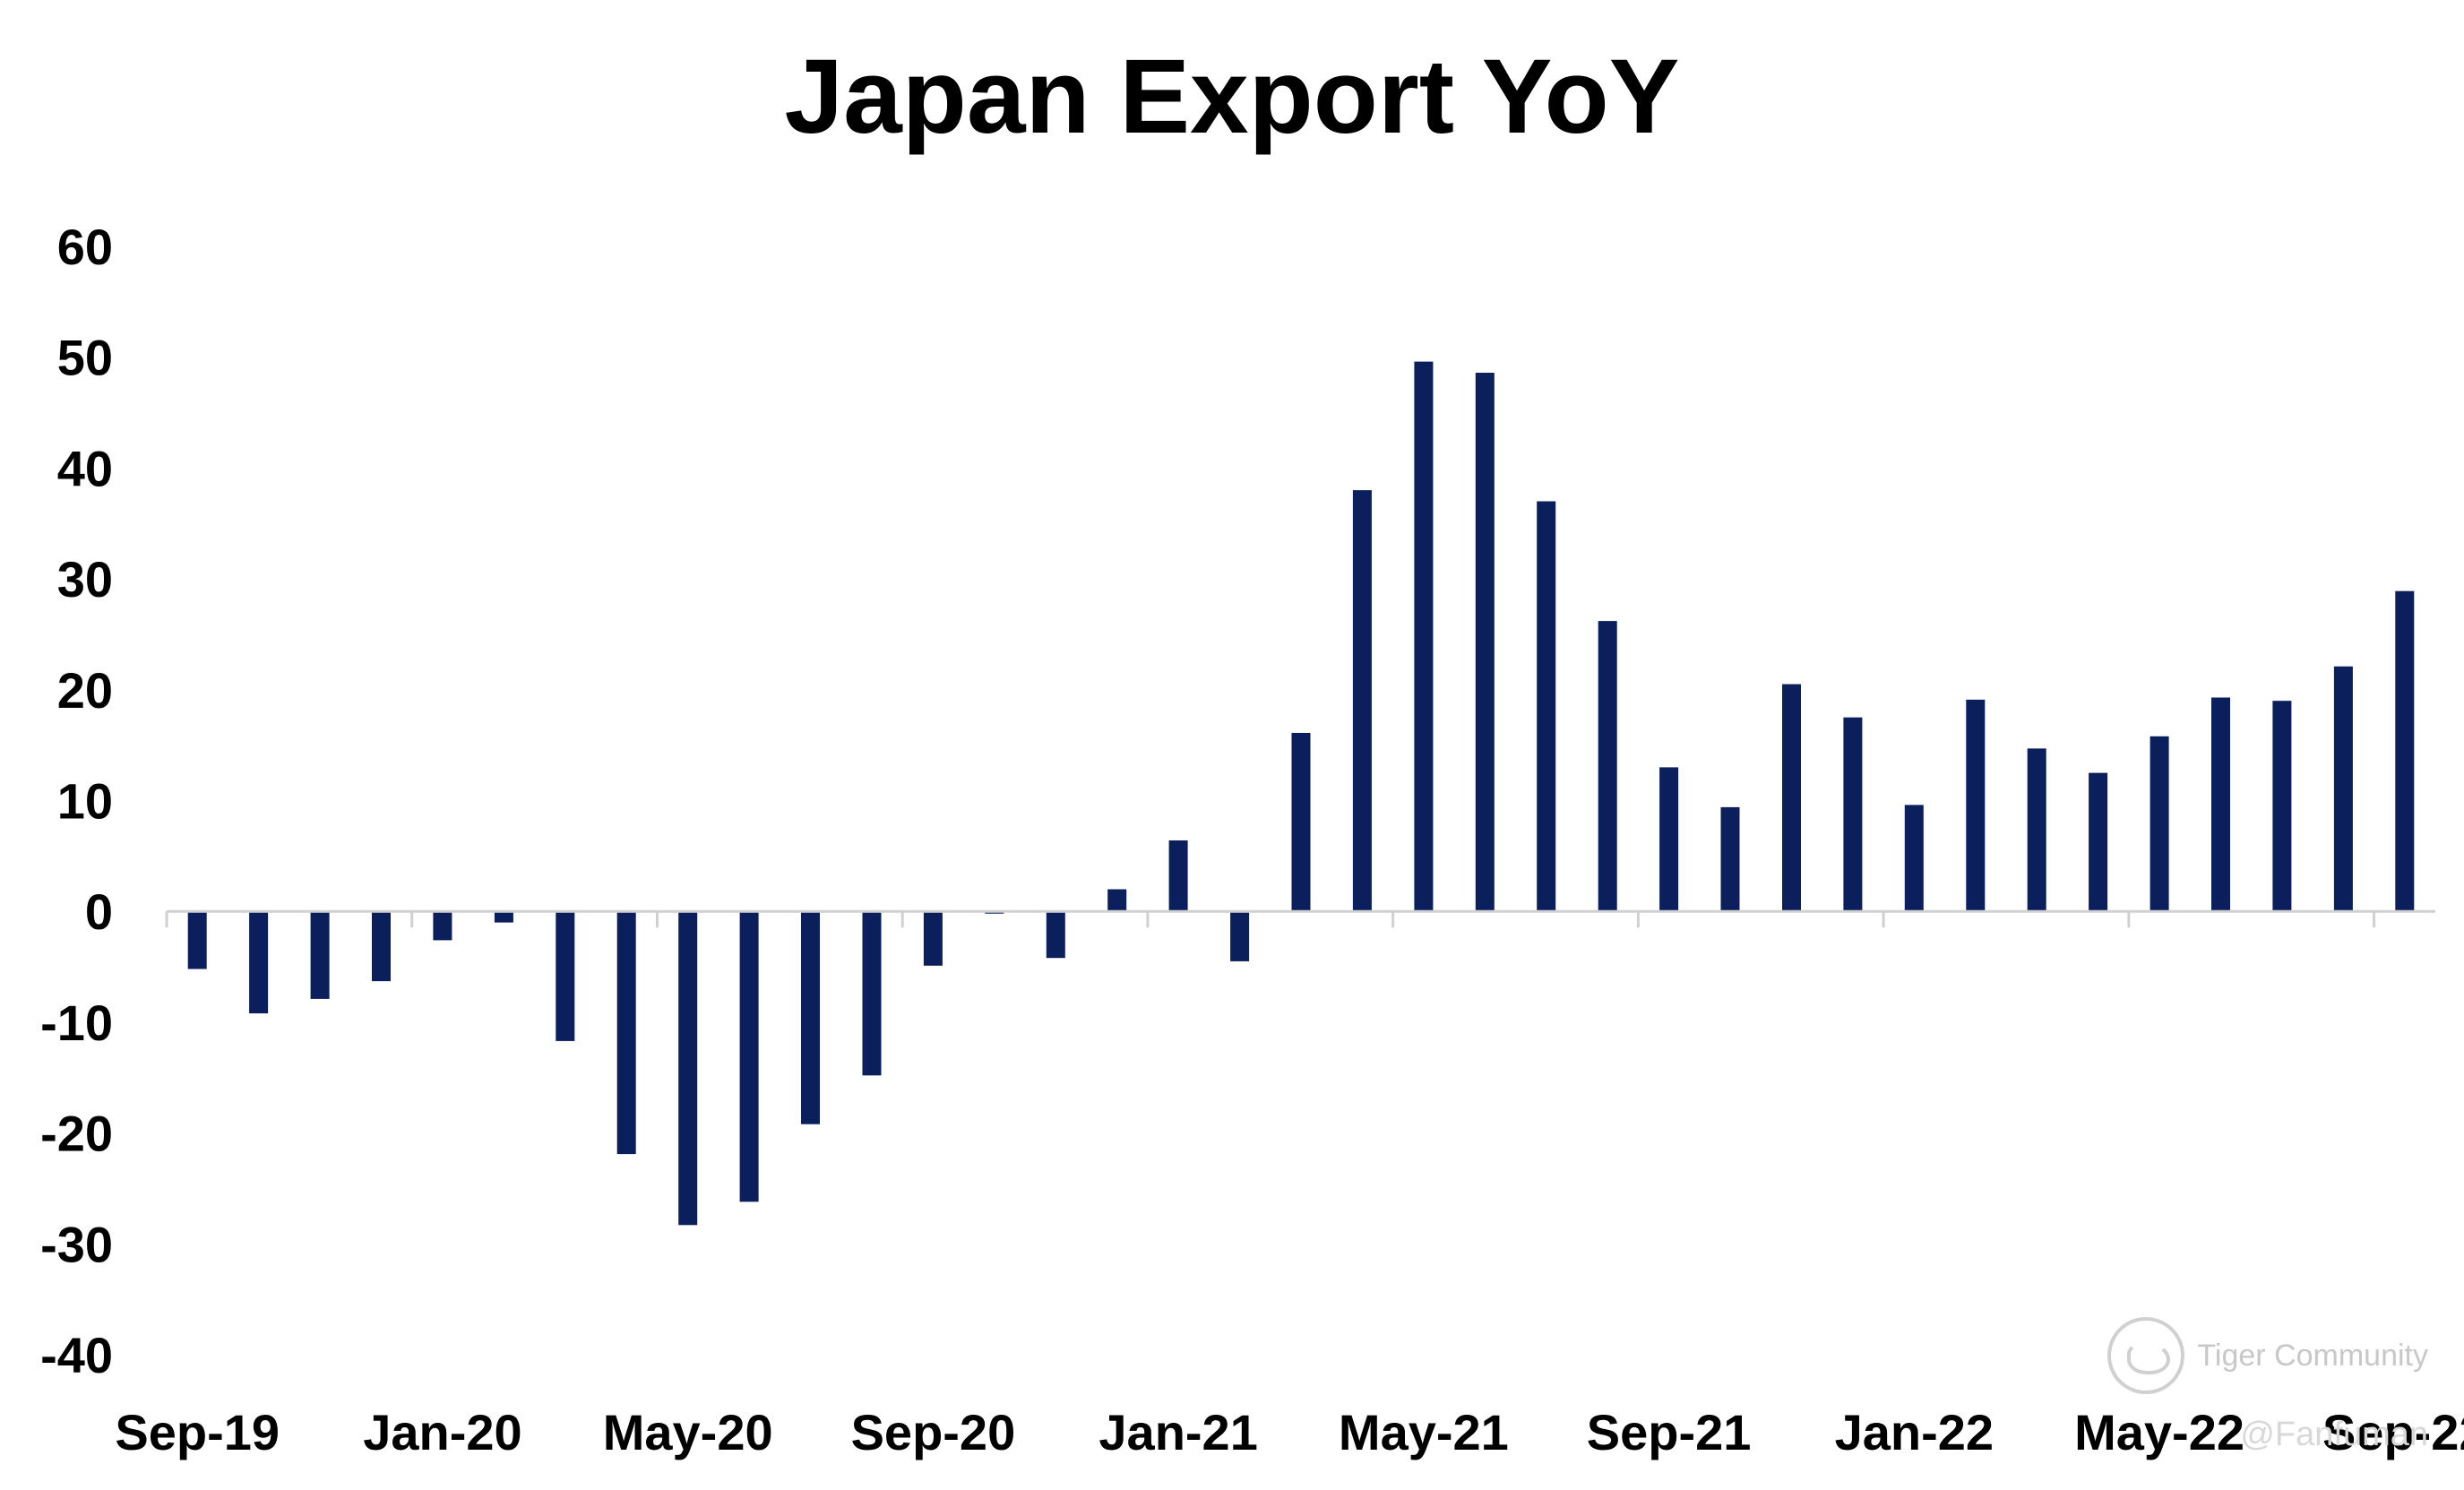  What do you see at coordinates (76, 1244) in the screenshot?
I see `y-tick-label: -30` at bounding box center [76, 1244].